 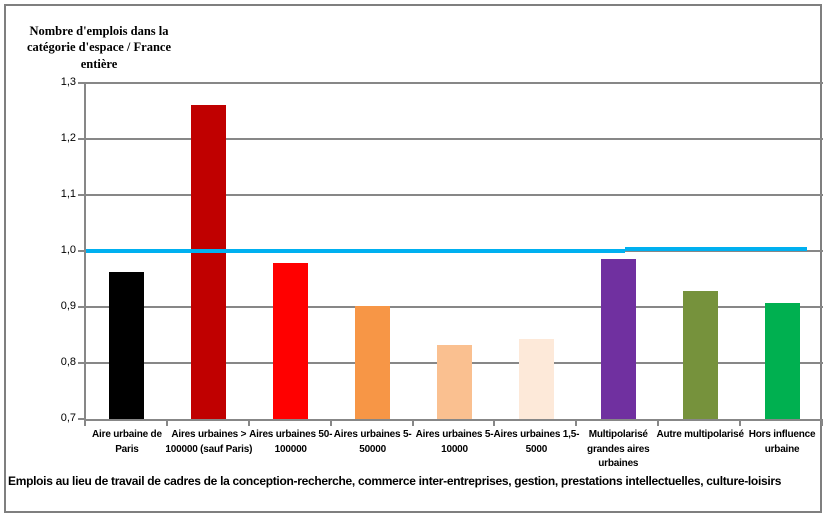 I want to click on y-axis-tick-label: 0,9, so click(x=68, y=306).